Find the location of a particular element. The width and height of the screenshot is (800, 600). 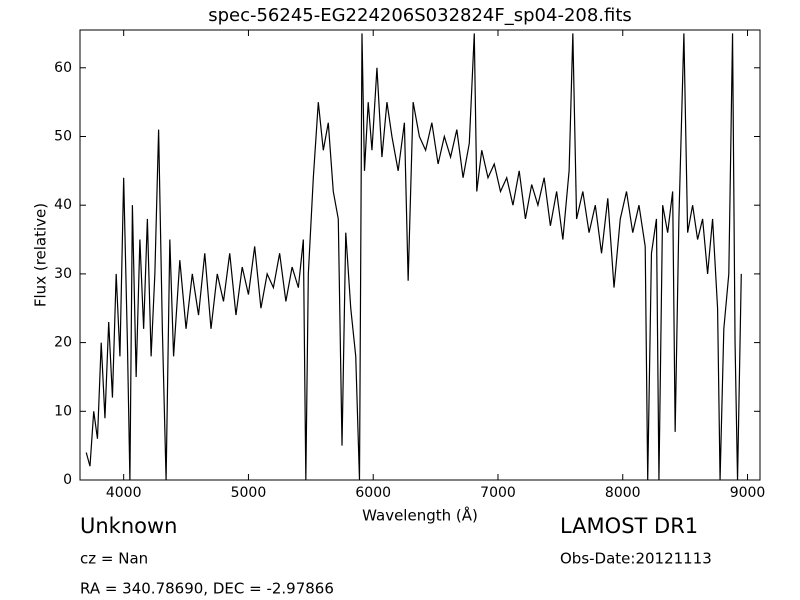

y-tick-label: 50 is located at coordinates (63, 136).